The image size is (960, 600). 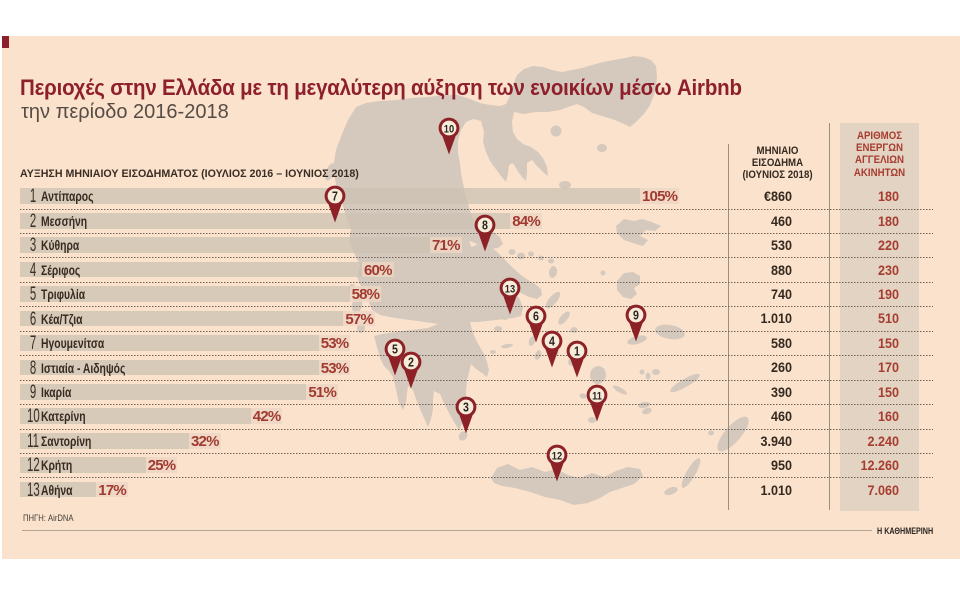 I want to click on svg-text: 3, so click(x=466, y=408).